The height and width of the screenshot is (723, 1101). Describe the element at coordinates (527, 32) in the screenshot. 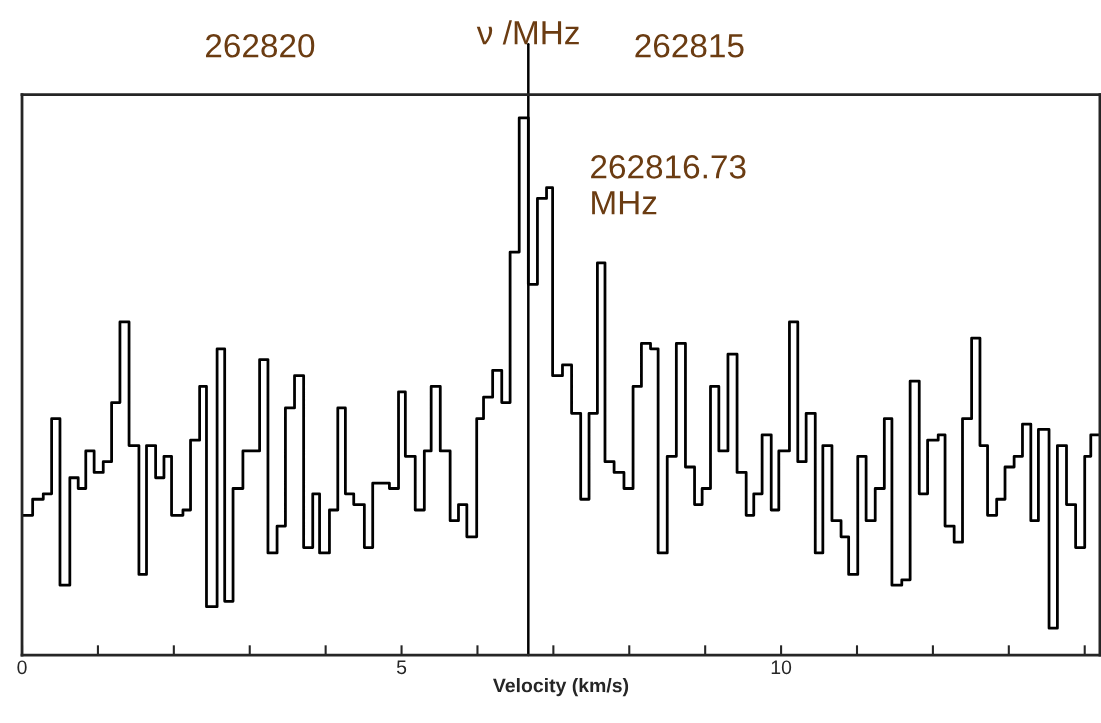

I see `x2-axis-title: ν /MHz` at that location.